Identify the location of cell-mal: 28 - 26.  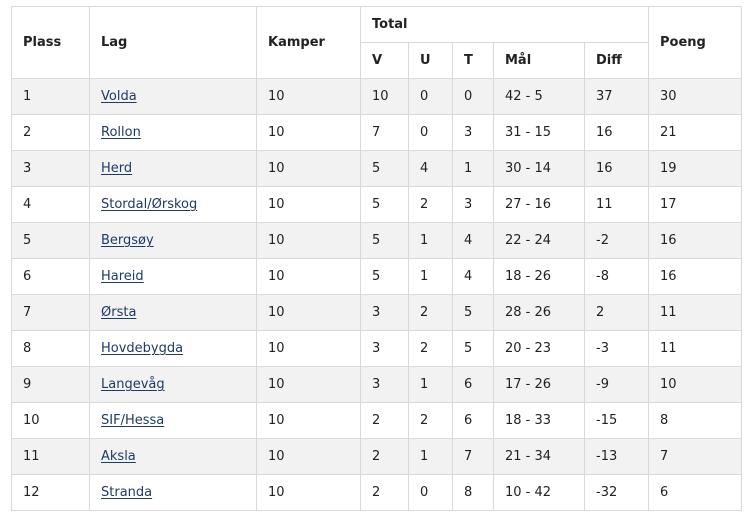
(539, 312).